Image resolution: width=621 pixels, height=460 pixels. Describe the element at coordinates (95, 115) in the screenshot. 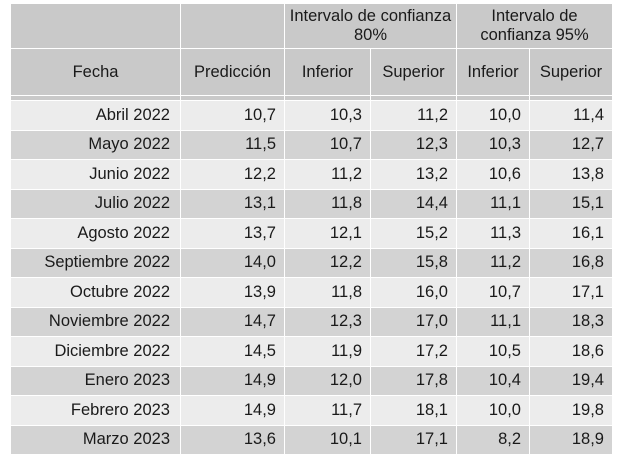

I see `cell-fecha: Abril 2022` at that location.